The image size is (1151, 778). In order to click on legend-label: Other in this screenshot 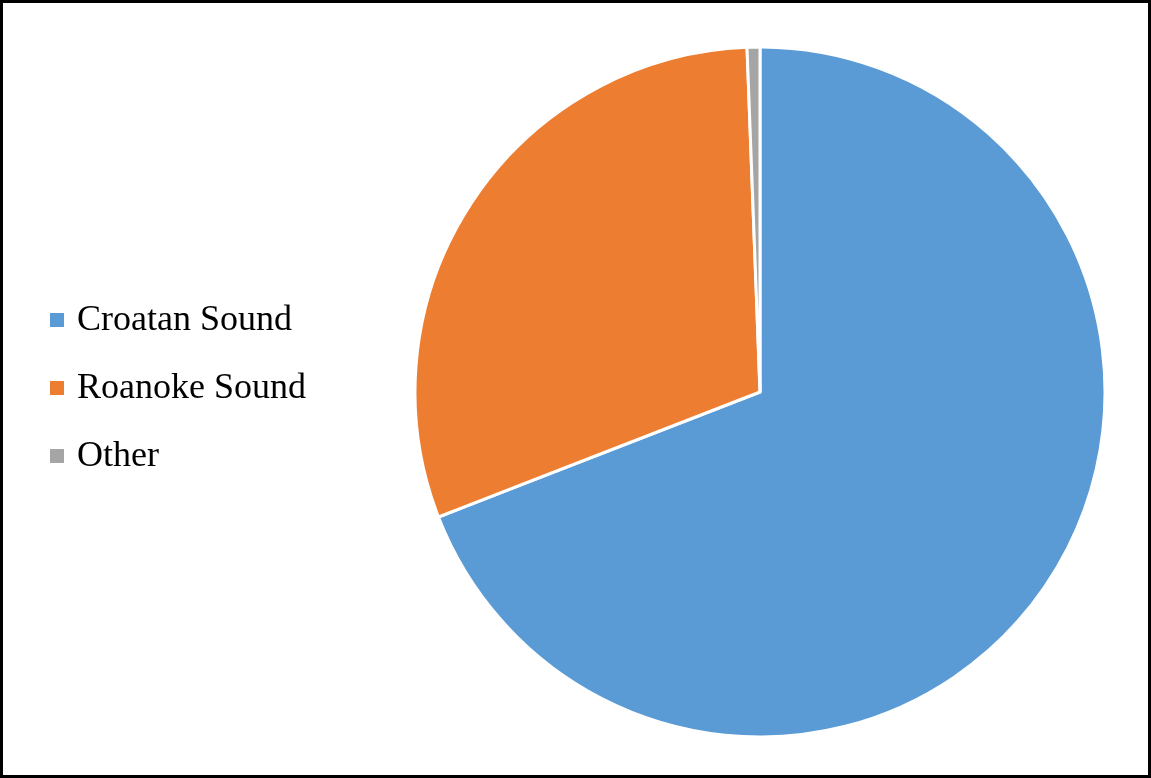, I will do `click(118, 454)`.